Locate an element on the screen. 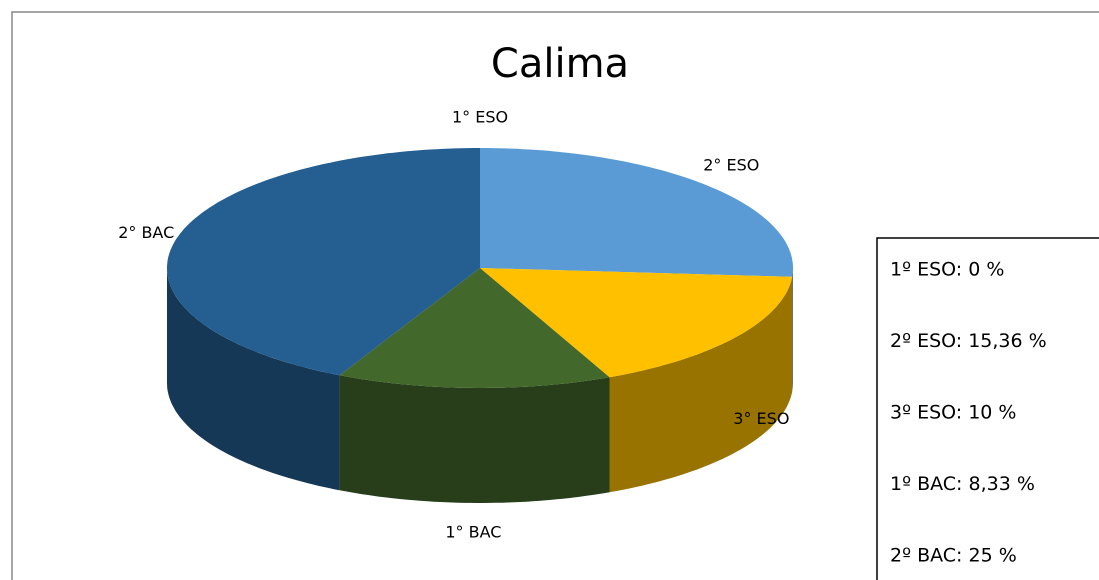 This screenshot has width=1099, height=580. slice-label: 1° ESO is located at coordinates (480, 117).